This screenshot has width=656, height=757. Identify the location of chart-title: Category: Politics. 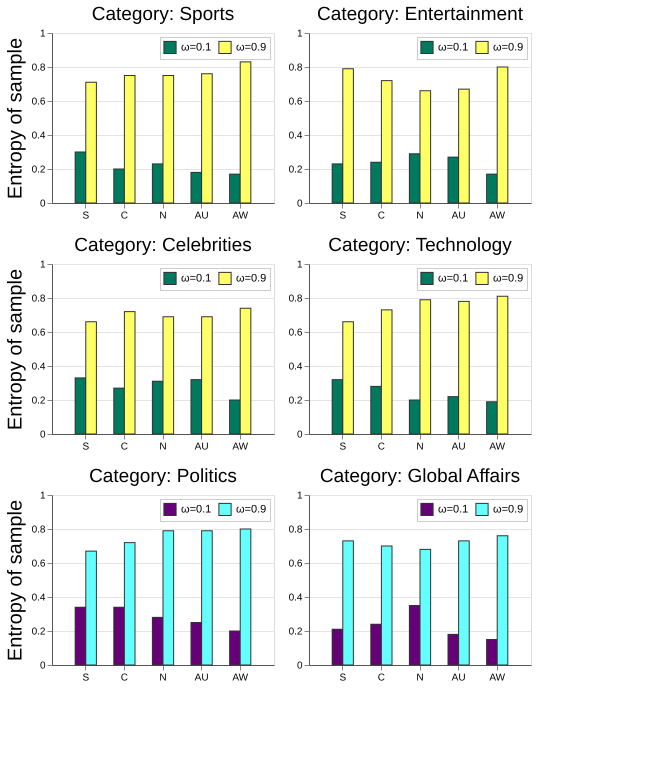
(163, 476).